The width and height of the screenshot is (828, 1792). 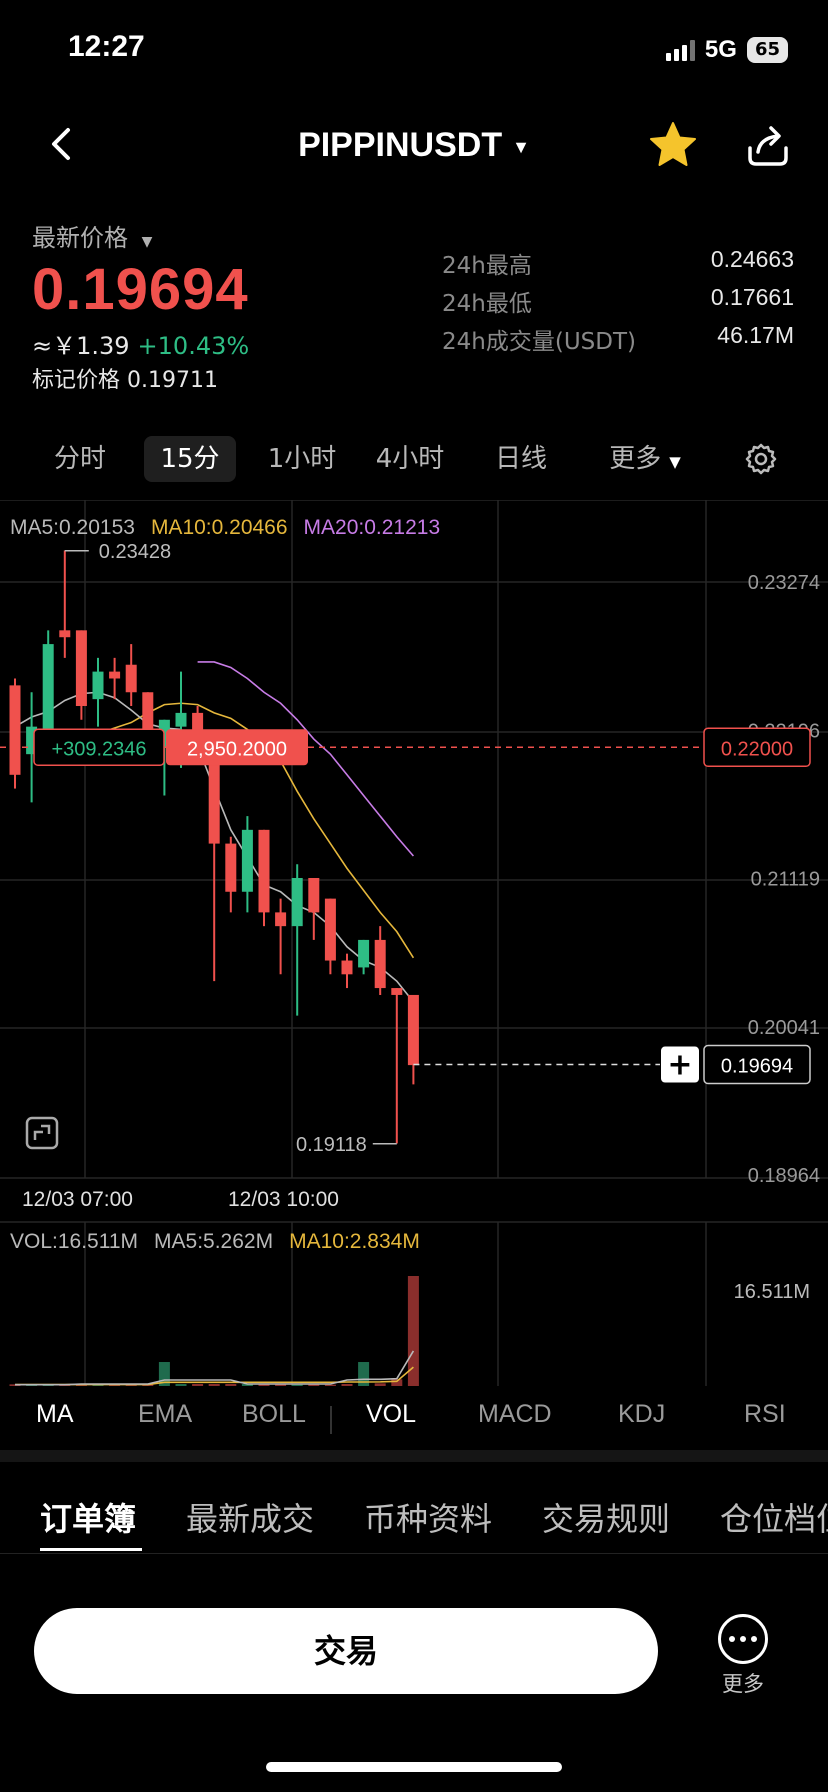 I want to click on tab-timeframe-more: 更多 ▼, so click(x=645, y=459).